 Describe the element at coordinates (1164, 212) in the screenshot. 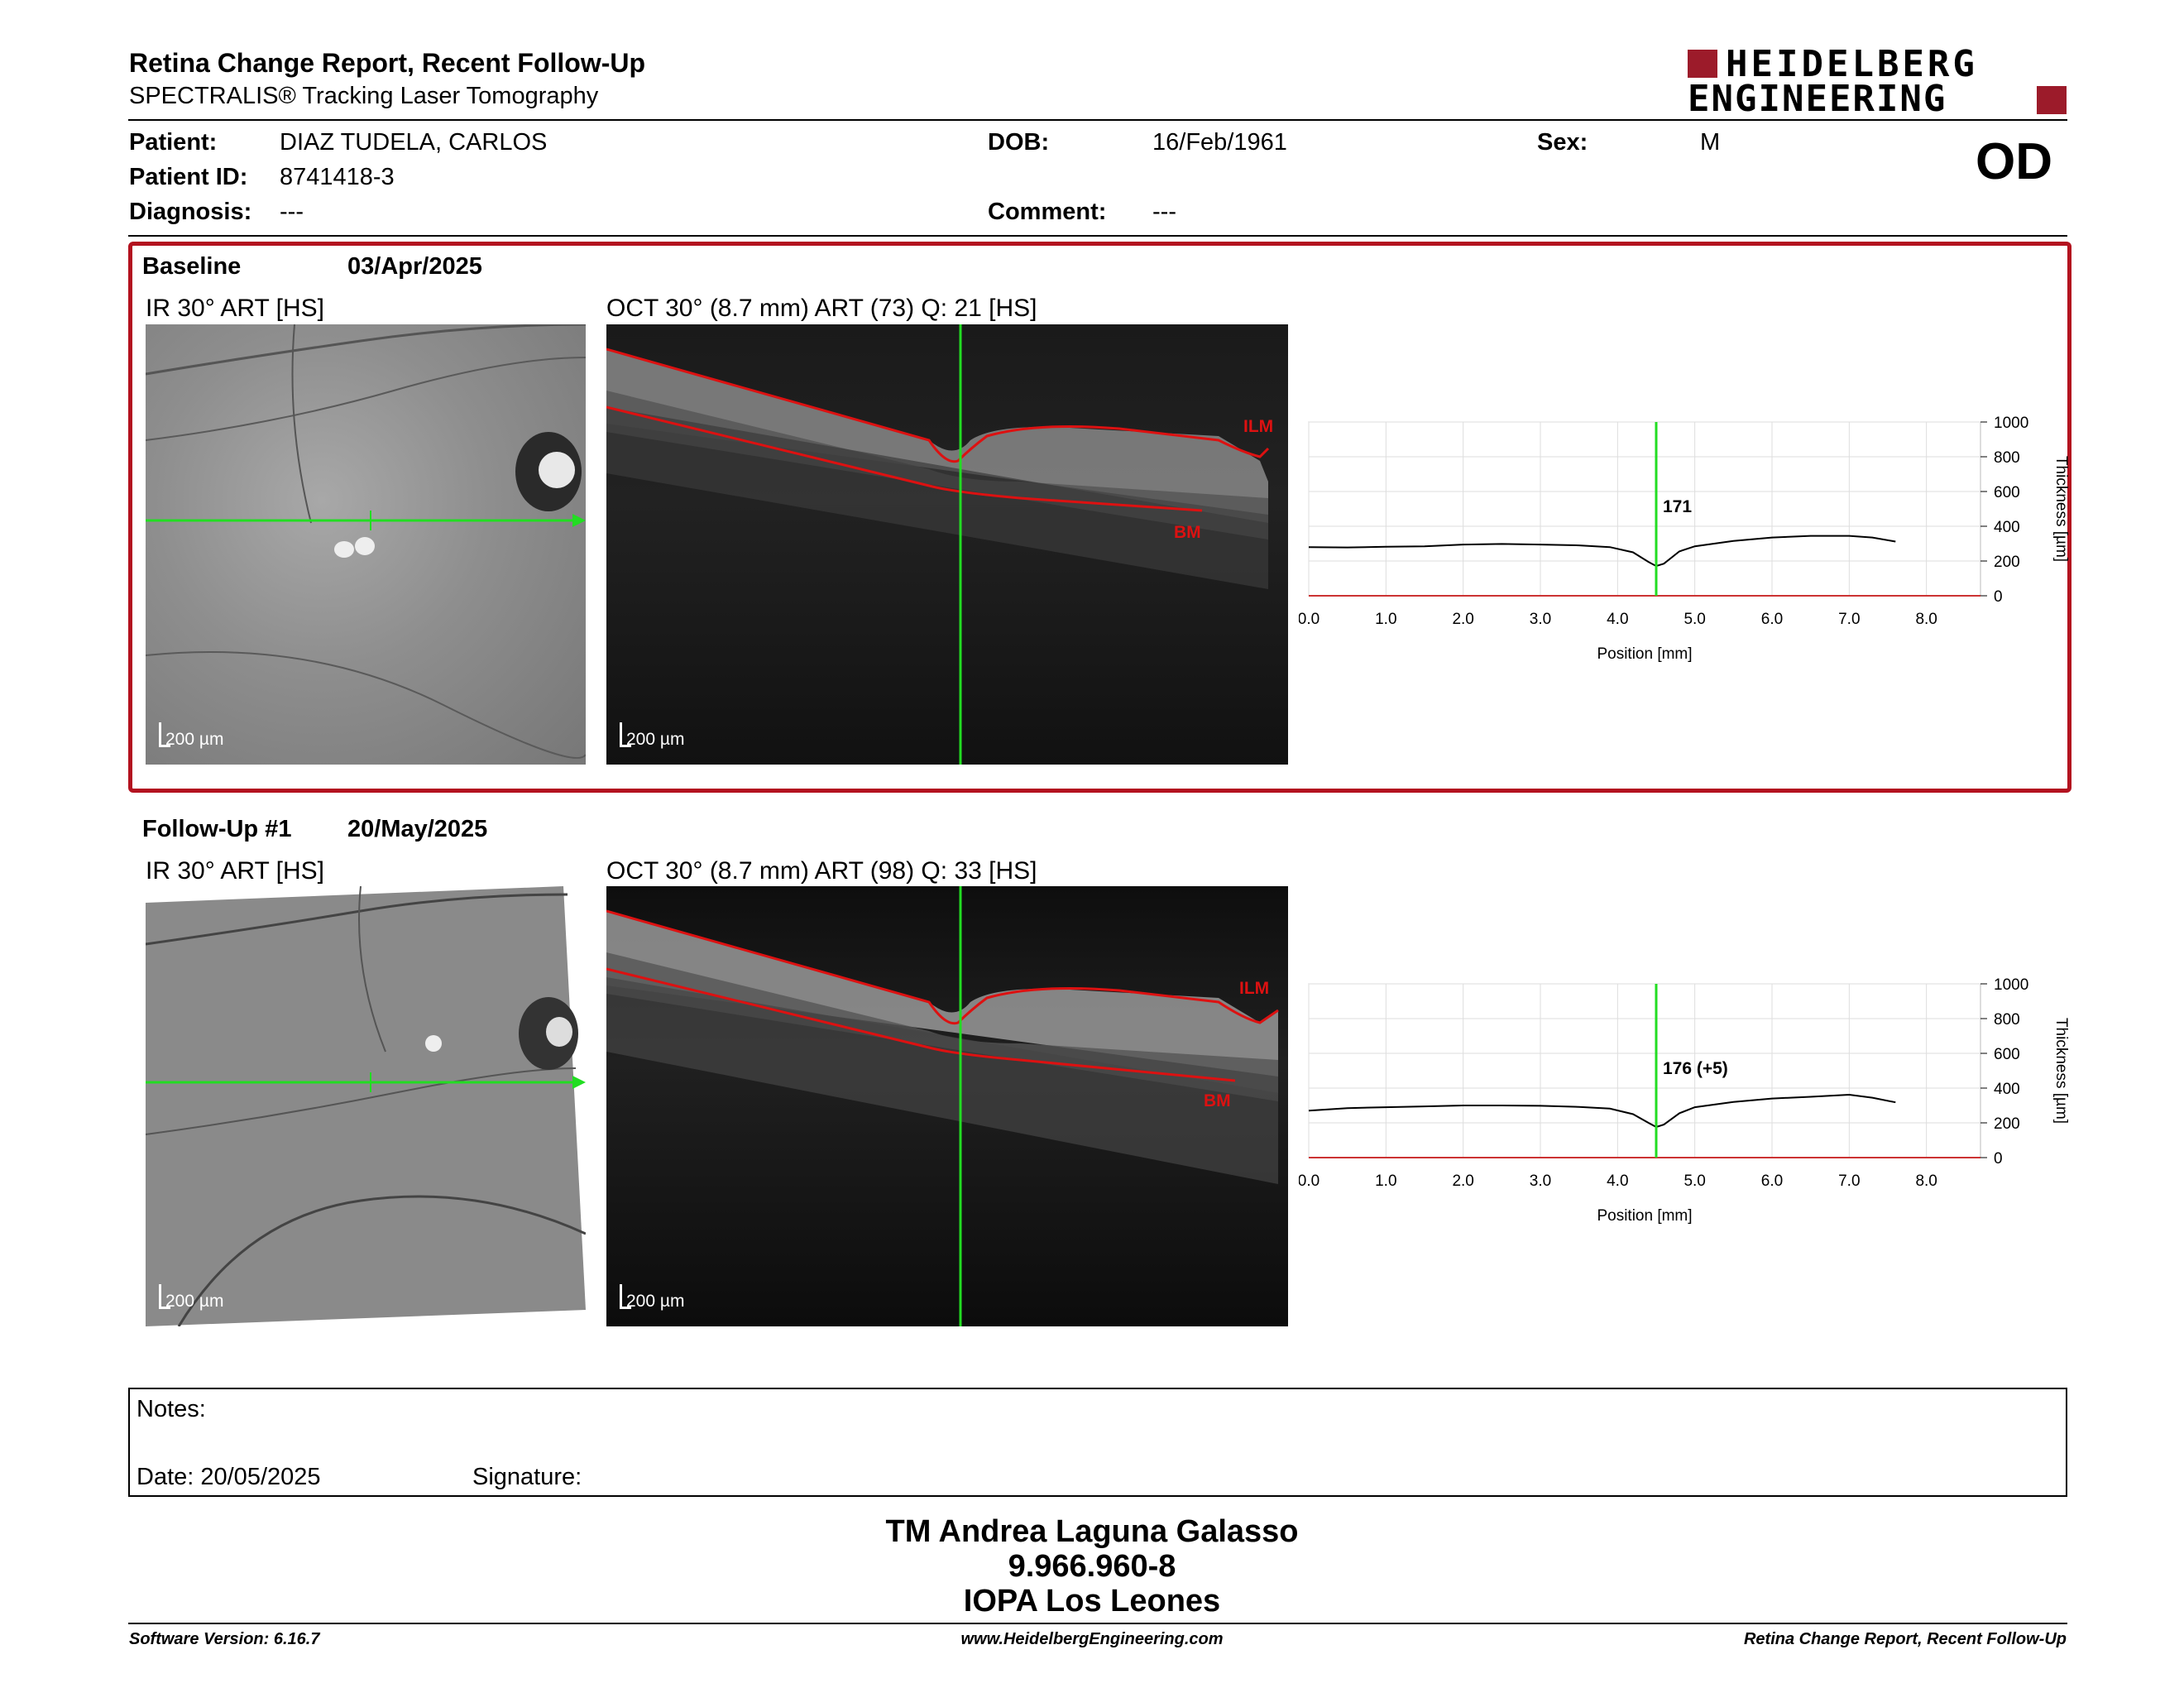

I see `comment-value: ---` at that location.